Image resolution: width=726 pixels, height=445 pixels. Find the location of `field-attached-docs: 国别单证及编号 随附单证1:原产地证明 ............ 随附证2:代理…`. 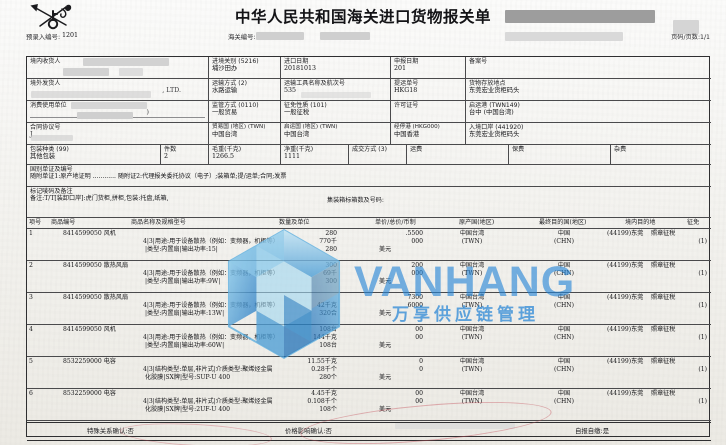

field-attached-docs: 国别单证及编号 随附单证1:原产地证明 ............ 随附证2:代理… is located at coordinates (369, 176).